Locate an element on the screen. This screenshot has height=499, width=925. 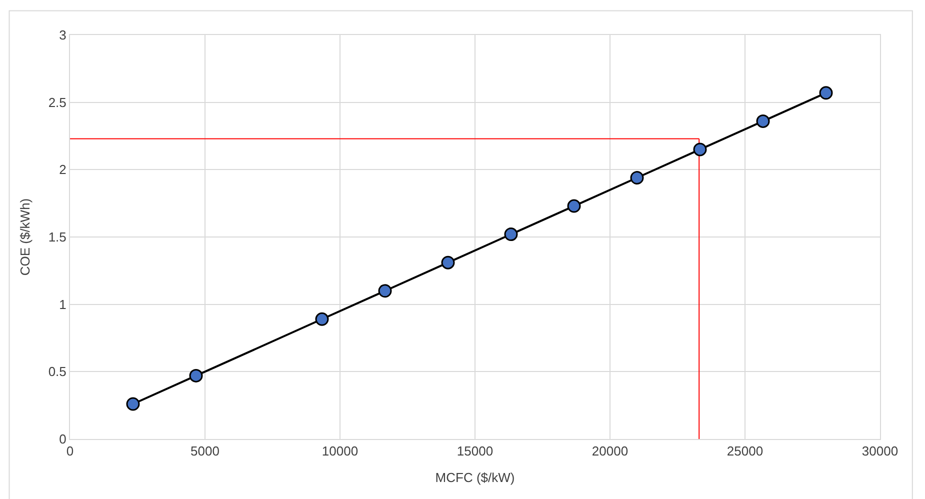
y-tick-label: 2 is located at coordinates (62, 170).